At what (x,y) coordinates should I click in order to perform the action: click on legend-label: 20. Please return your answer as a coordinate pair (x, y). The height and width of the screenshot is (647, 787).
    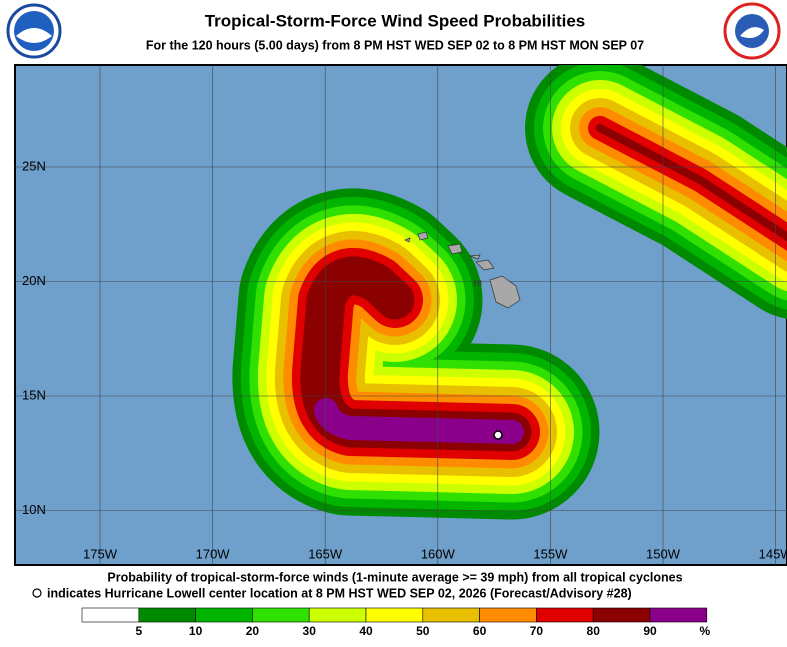
    Looking at the image, I should click on (253, 631).